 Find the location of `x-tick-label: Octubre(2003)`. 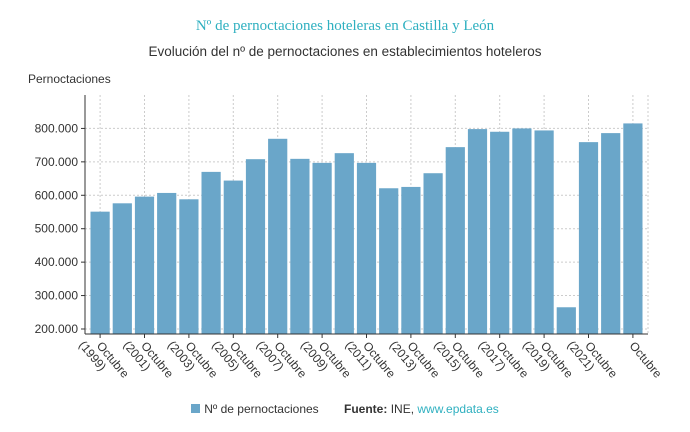

x-tick-label: Octubre(2003) is located at coordinates (193, 359).